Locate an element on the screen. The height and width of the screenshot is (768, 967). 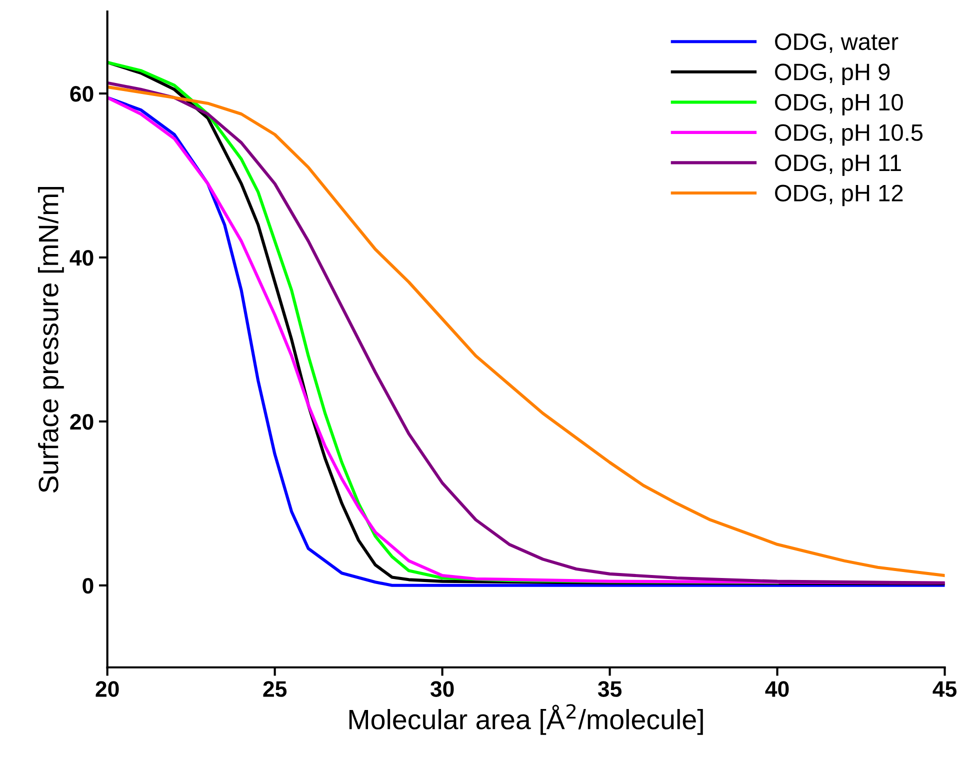
legend-label: ODG, pH 10.5 is located at coordinates (849, 135).